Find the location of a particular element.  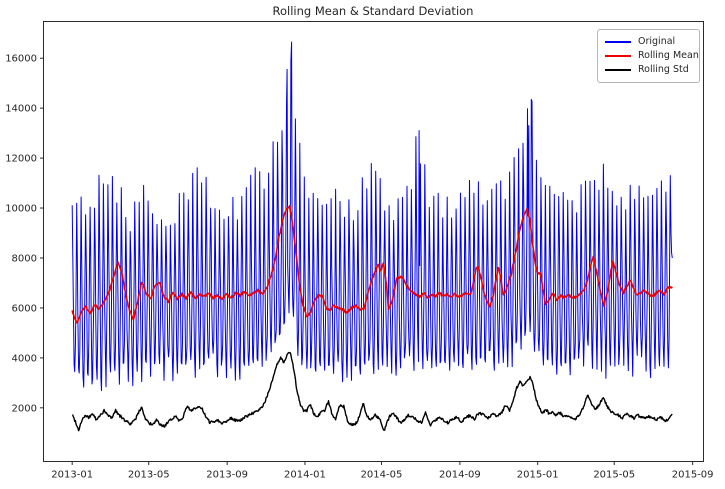

legend-item-rolling-mean: Rolling Mean is located at coordinates (652, 56).